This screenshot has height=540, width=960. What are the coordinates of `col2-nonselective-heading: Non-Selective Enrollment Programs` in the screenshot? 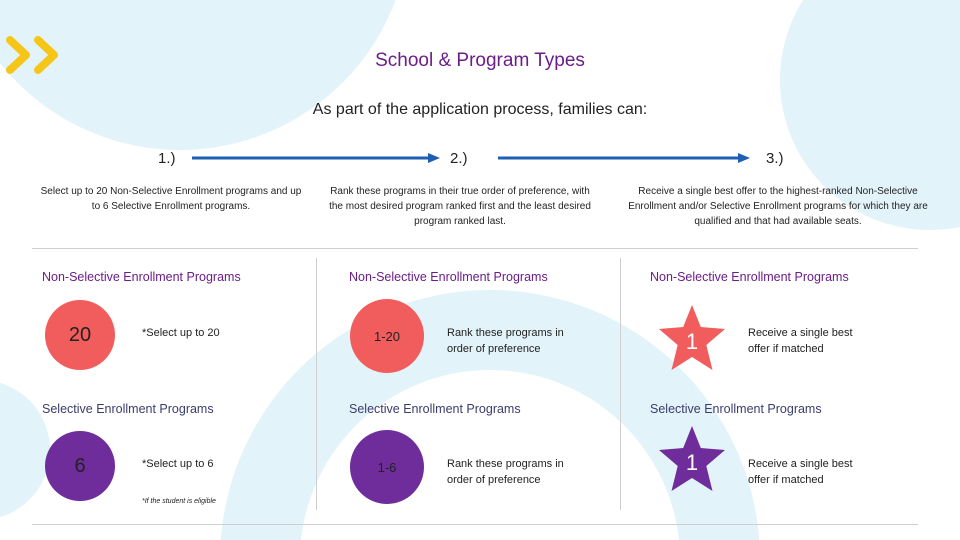 It's located at (448, 277).